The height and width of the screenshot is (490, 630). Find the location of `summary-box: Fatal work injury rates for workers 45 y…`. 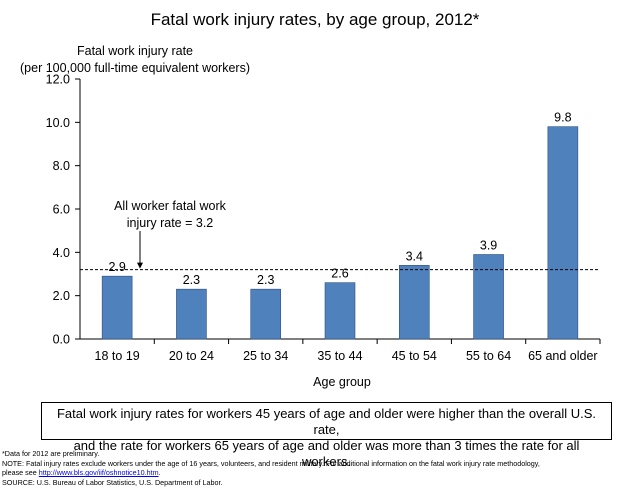

summary-box: Fatal work injury rates for workers 45 y… is located at coordinates (326, 435).